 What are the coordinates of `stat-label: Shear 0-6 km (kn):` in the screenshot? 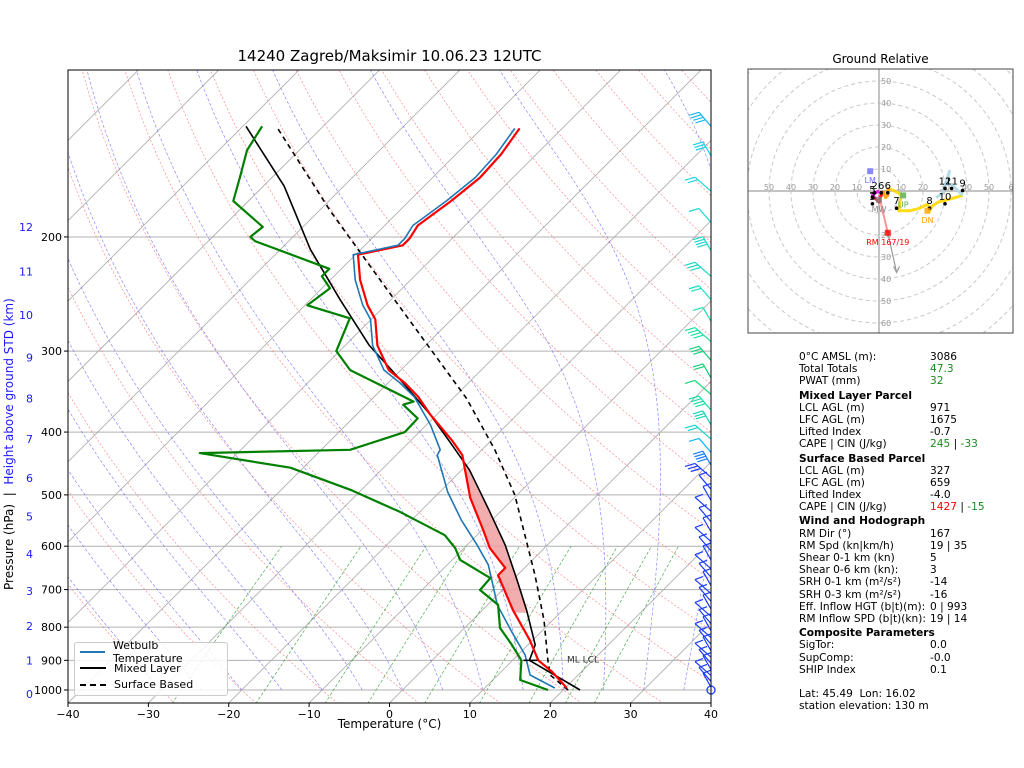 It's located at (849, 570).